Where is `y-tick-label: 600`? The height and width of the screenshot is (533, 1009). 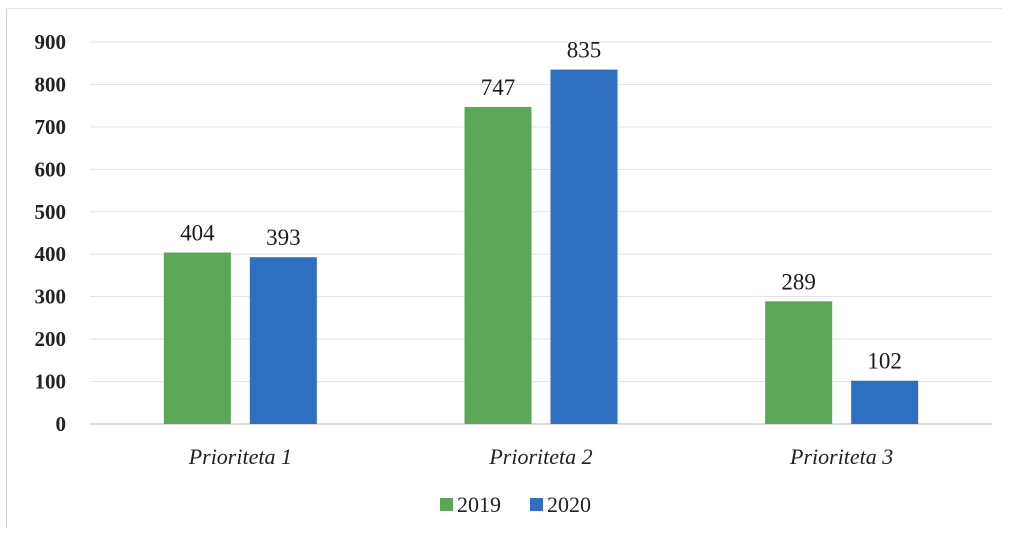 y-tick-label: 600 is located at coordinates (51, 169).